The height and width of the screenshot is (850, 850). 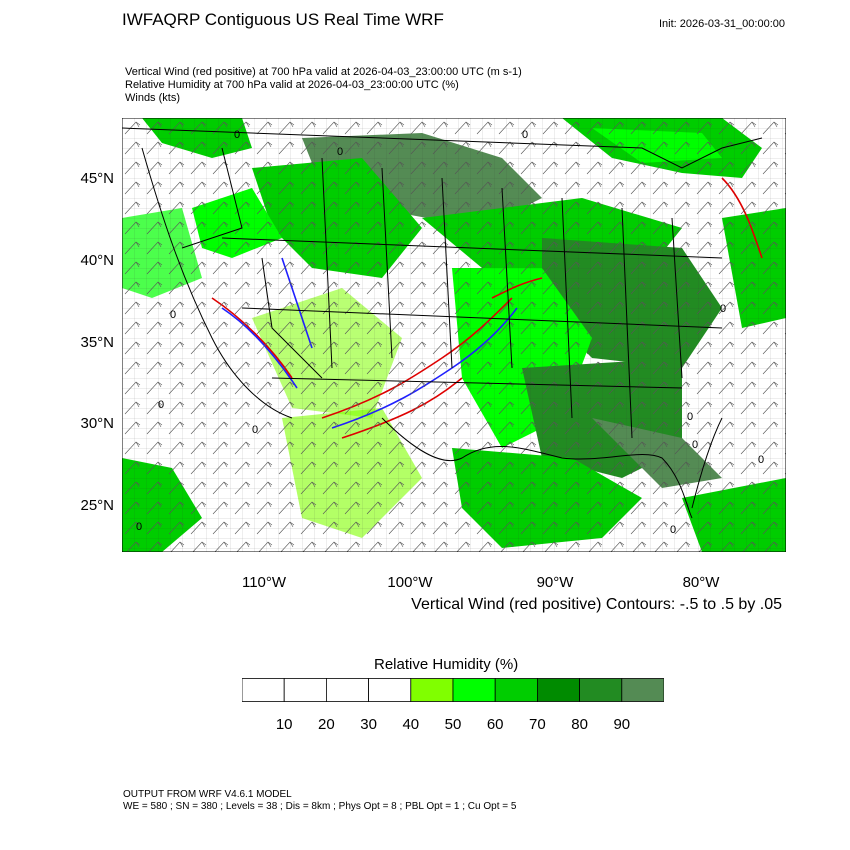 I want to click on colorbar, so click(x=453, y=690).